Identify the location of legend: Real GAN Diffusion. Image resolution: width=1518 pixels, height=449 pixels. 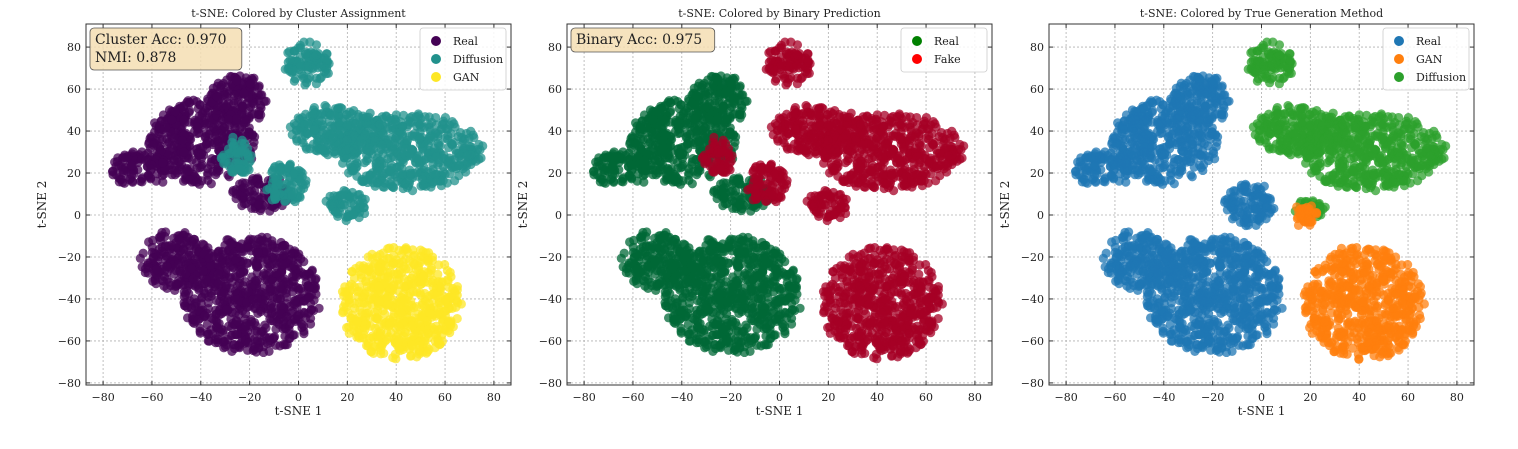
(1426, 59).